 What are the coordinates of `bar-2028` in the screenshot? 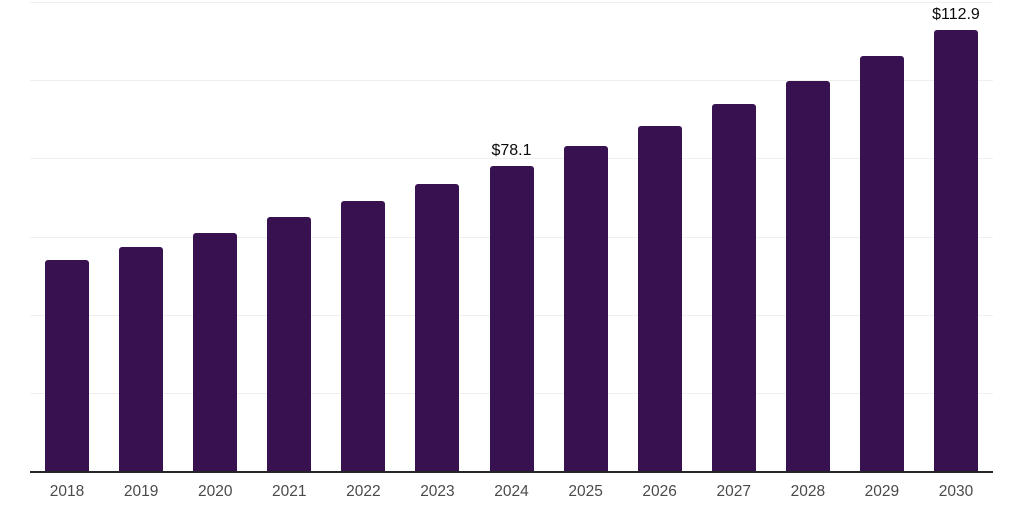 It's located at (807, 275).